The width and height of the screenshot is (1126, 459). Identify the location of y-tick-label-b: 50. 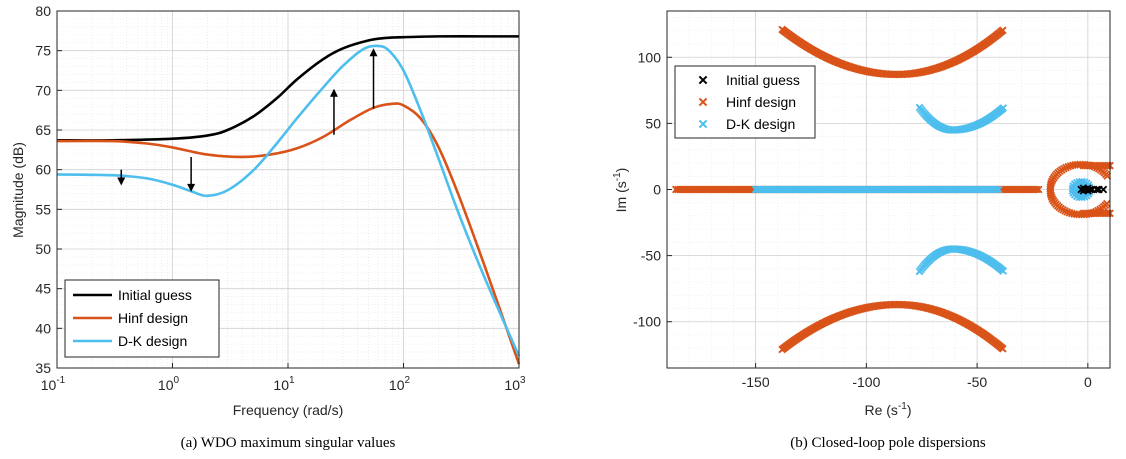
(653, 123).